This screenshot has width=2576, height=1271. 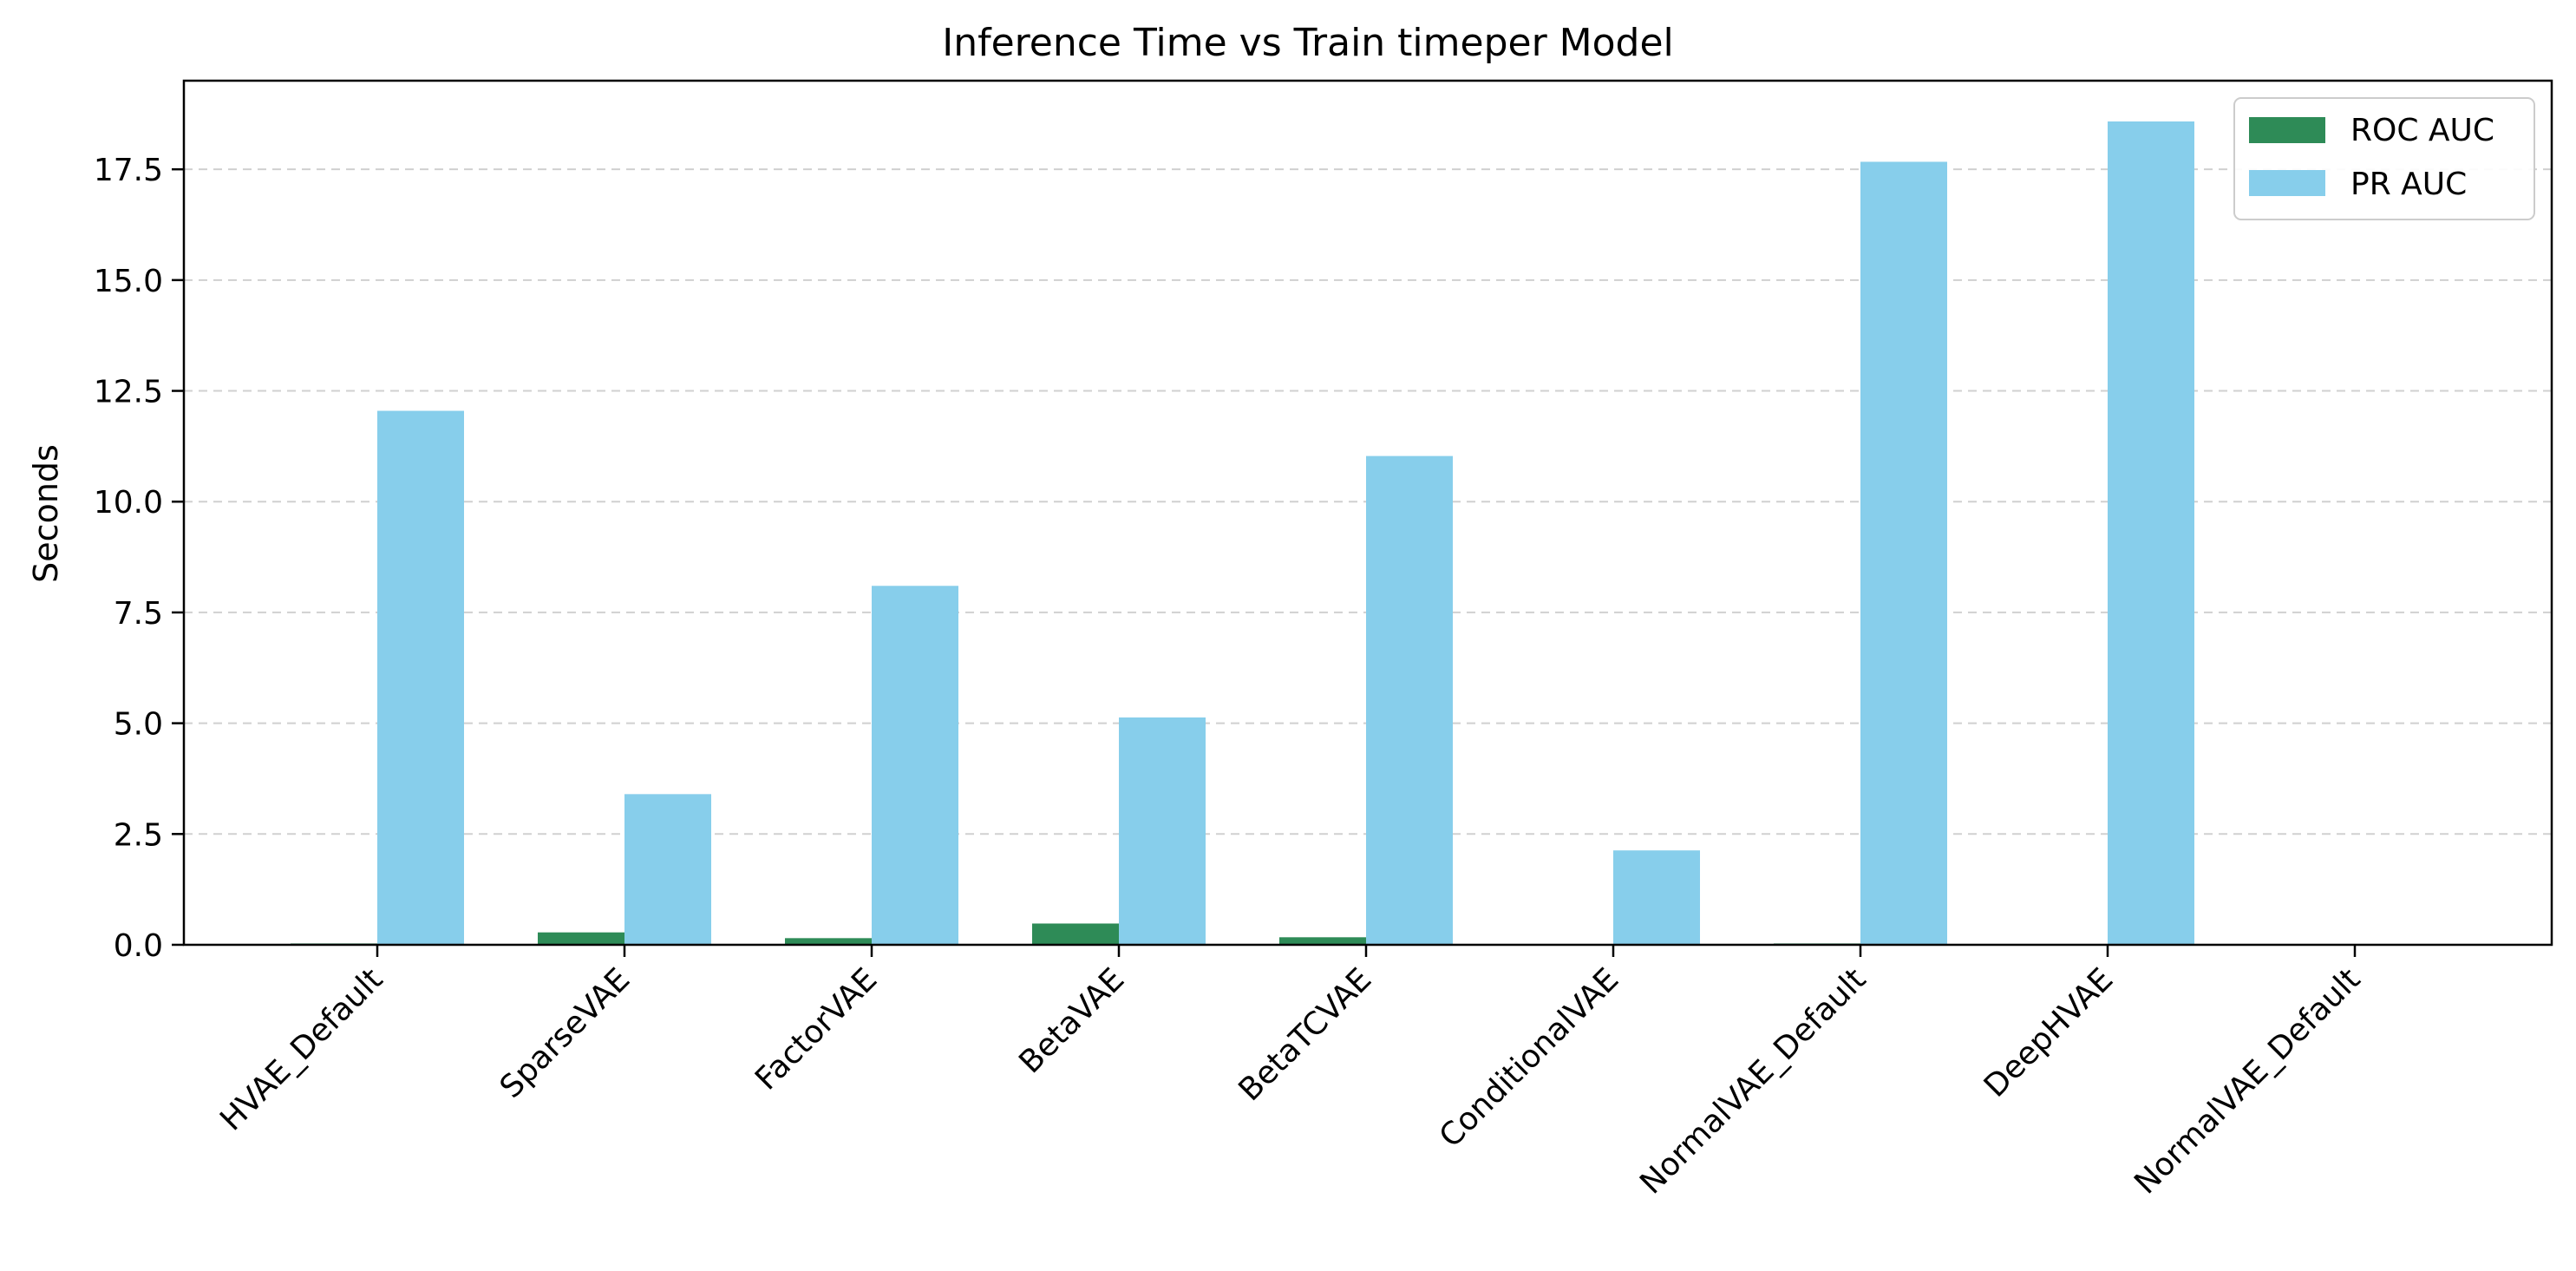 I want to click on legend-label-pr-auc: PR AUC, so click(x=2408, y=184).